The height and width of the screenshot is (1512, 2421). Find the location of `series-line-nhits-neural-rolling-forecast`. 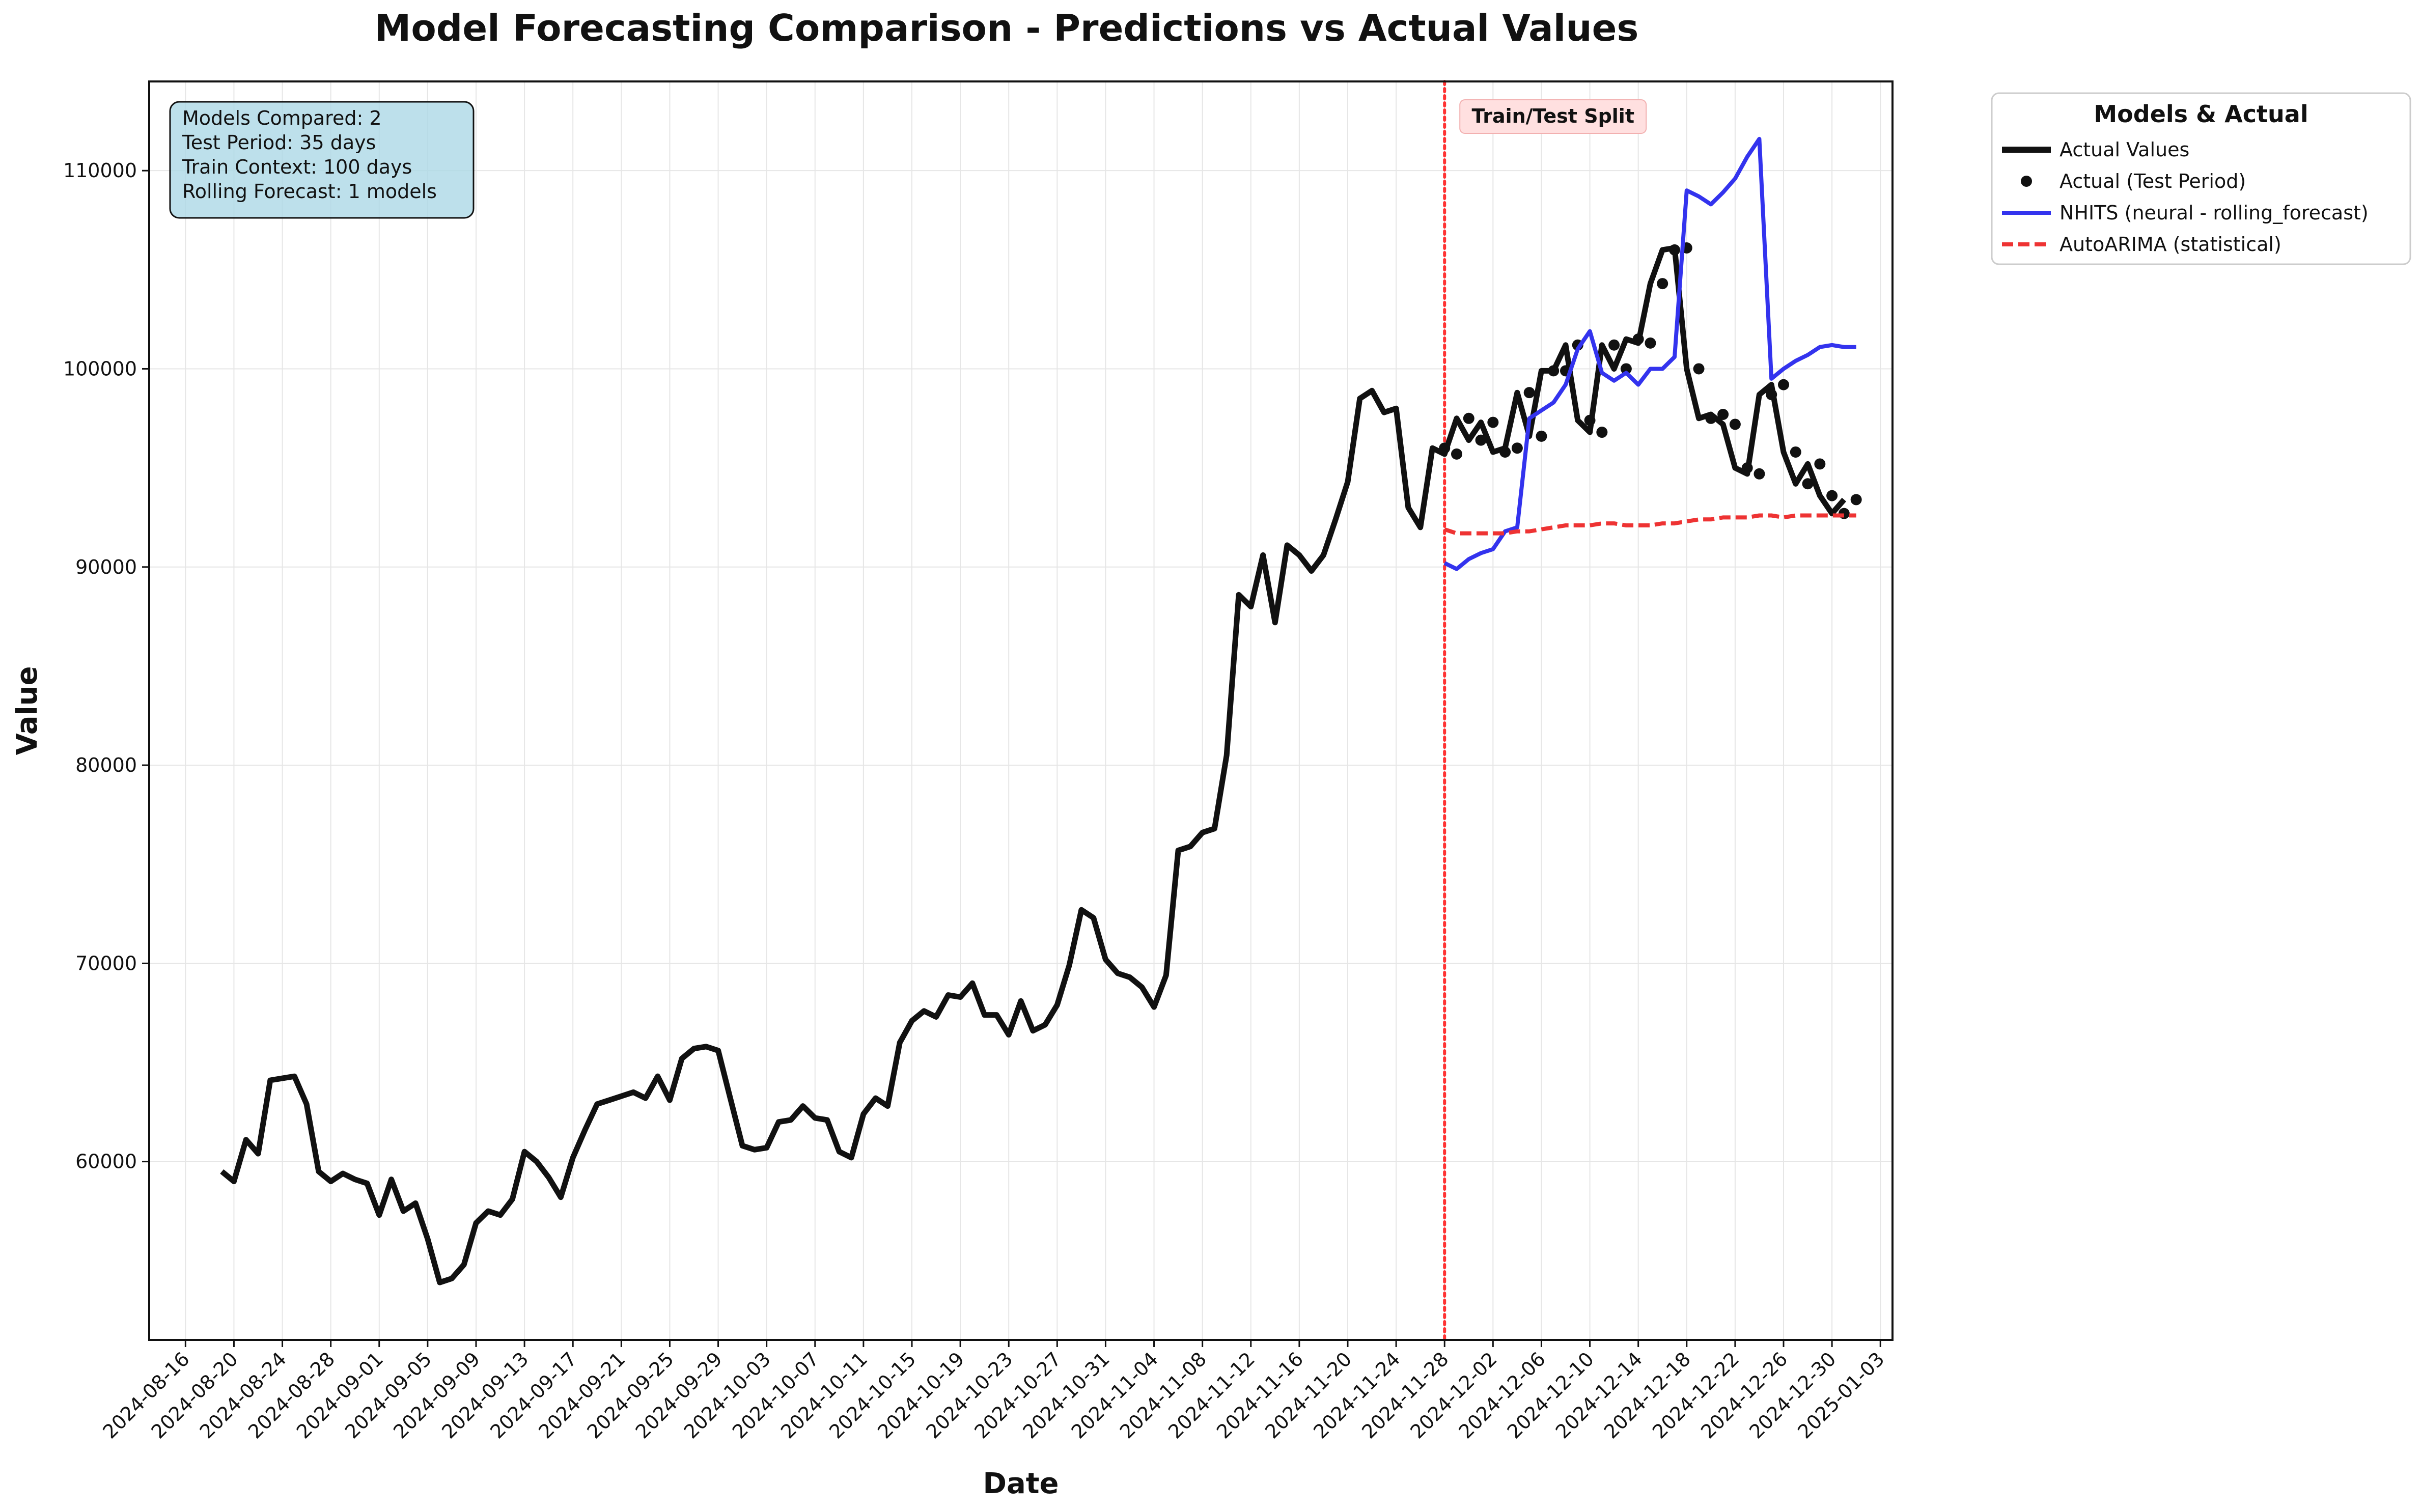

series-line-nhits-neural-rolling-forecast is located at coordinates (1650, 353).